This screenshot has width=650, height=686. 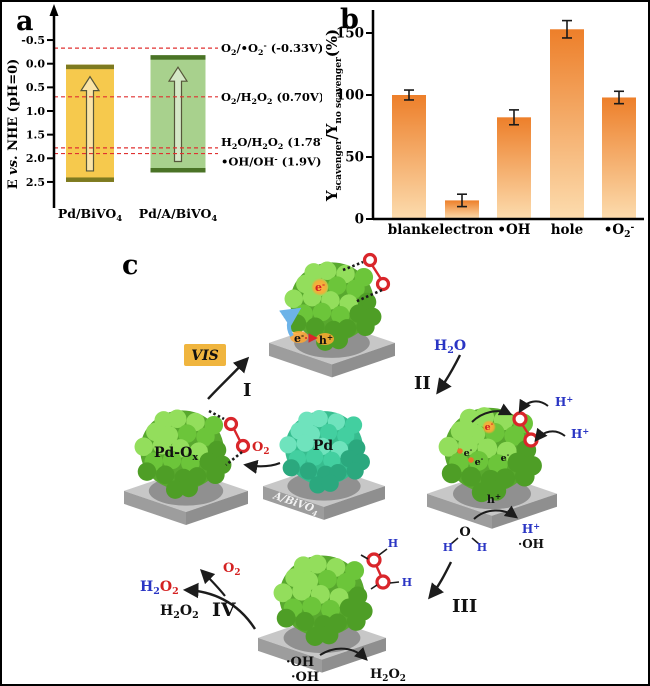 What do you see at coordinates (247, 390) in the screenshot?
I see `step1-label: I` at bounding box center [247, 390].